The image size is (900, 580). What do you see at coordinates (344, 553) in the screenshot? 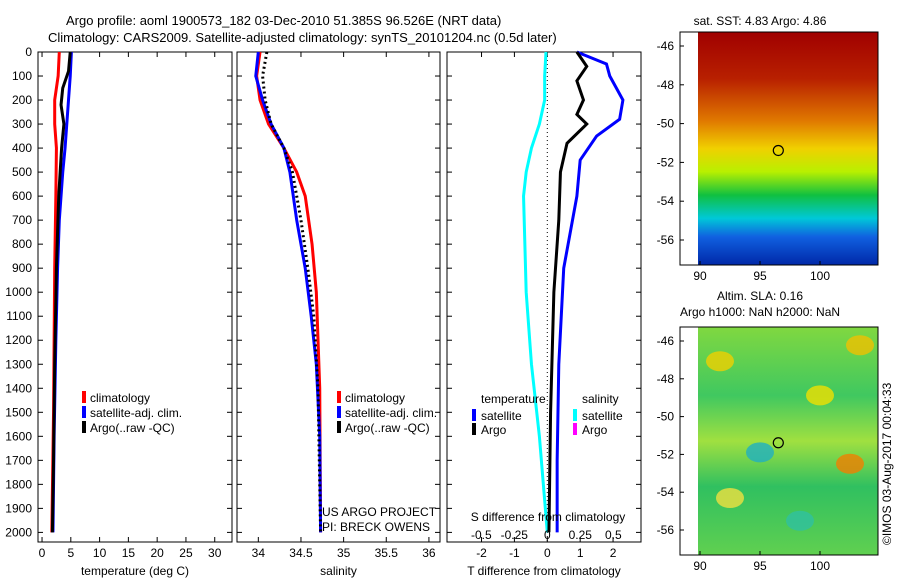
I see `x-tick-label: 35` at bounding box center [344, 553].